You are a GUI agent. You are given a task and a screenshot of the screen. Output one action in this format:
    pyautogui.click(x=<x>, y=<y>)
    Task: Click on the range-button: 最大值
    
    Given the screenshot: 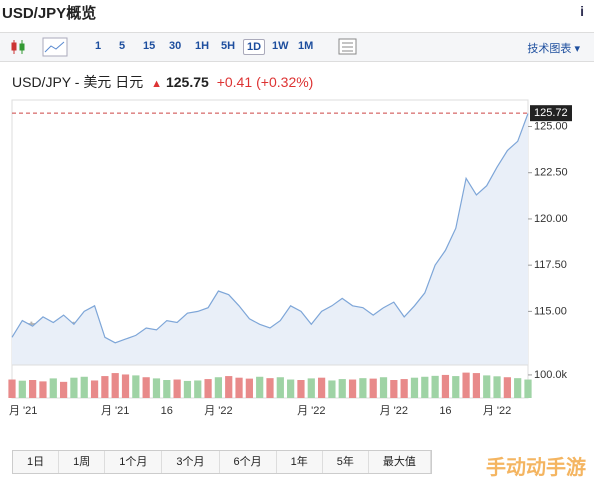 What is the action you would take?
    pyautogui.click(x=400, y=462)
    